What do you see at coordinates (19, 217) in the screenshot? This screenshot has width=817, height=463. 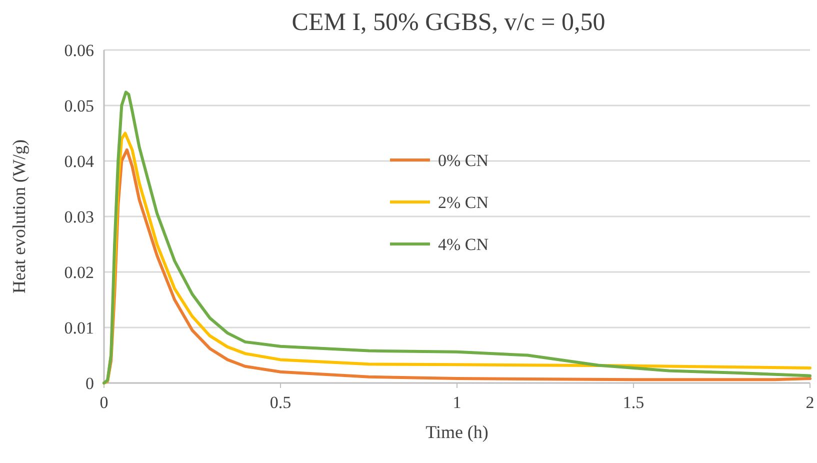 I see `y-axis-title: Heat evolution (W/g)` at bounding box center [19, 217].